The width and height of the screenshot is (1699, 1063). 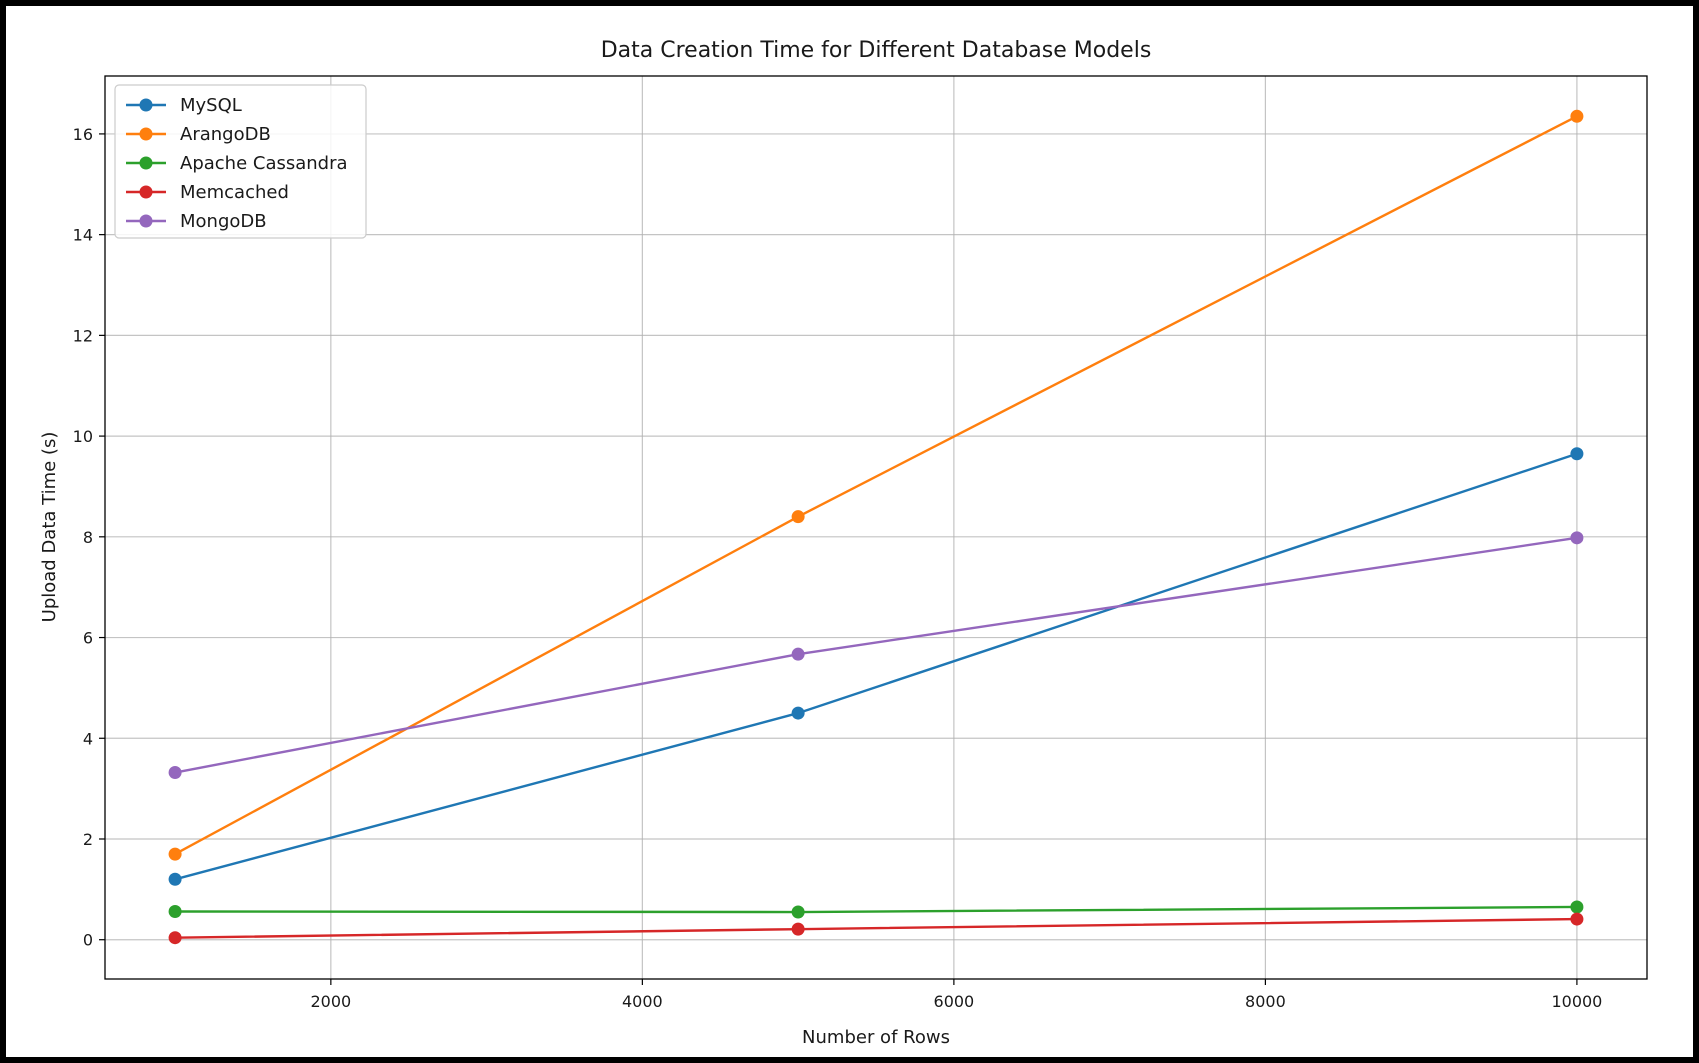 What do you see at coordinates (88, 638) in the screenshot?
I see `y-tick-label: 6` at bounding box center [88, 638].